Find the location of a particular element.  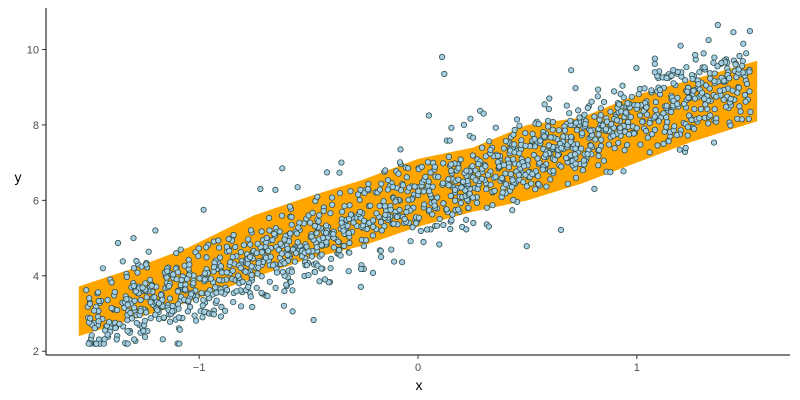

y-tick-label: 8 is located at coordinates (36, 126).